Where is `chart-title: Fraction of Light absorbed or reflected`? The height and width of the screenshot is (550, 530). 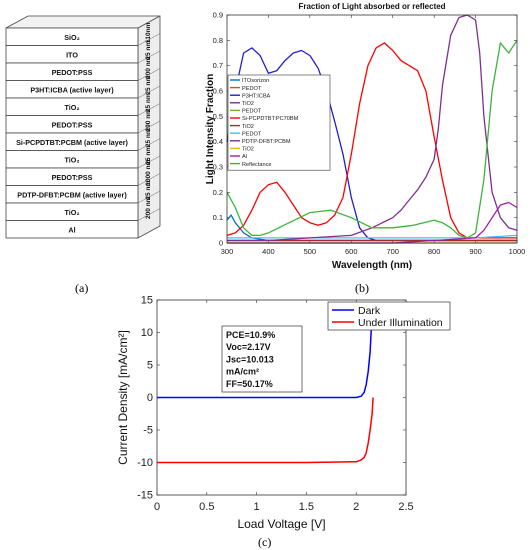
chart-title: Fraction of Light absorbed or reflected is located at coordinates (371, 6).